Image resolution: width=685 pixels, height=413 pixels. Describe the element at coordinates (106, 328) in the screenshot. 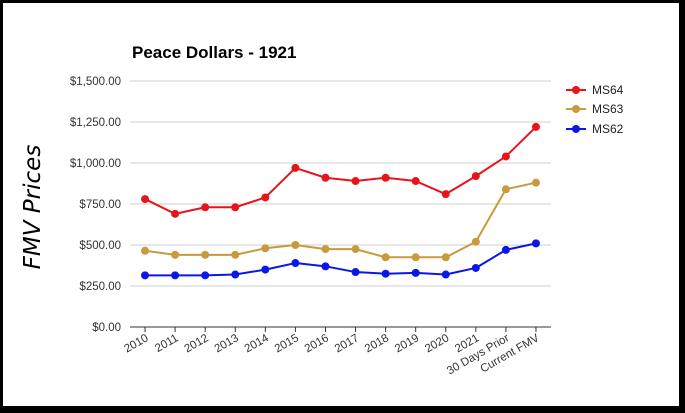

I see `y-tick-label: $0.00` at that location.